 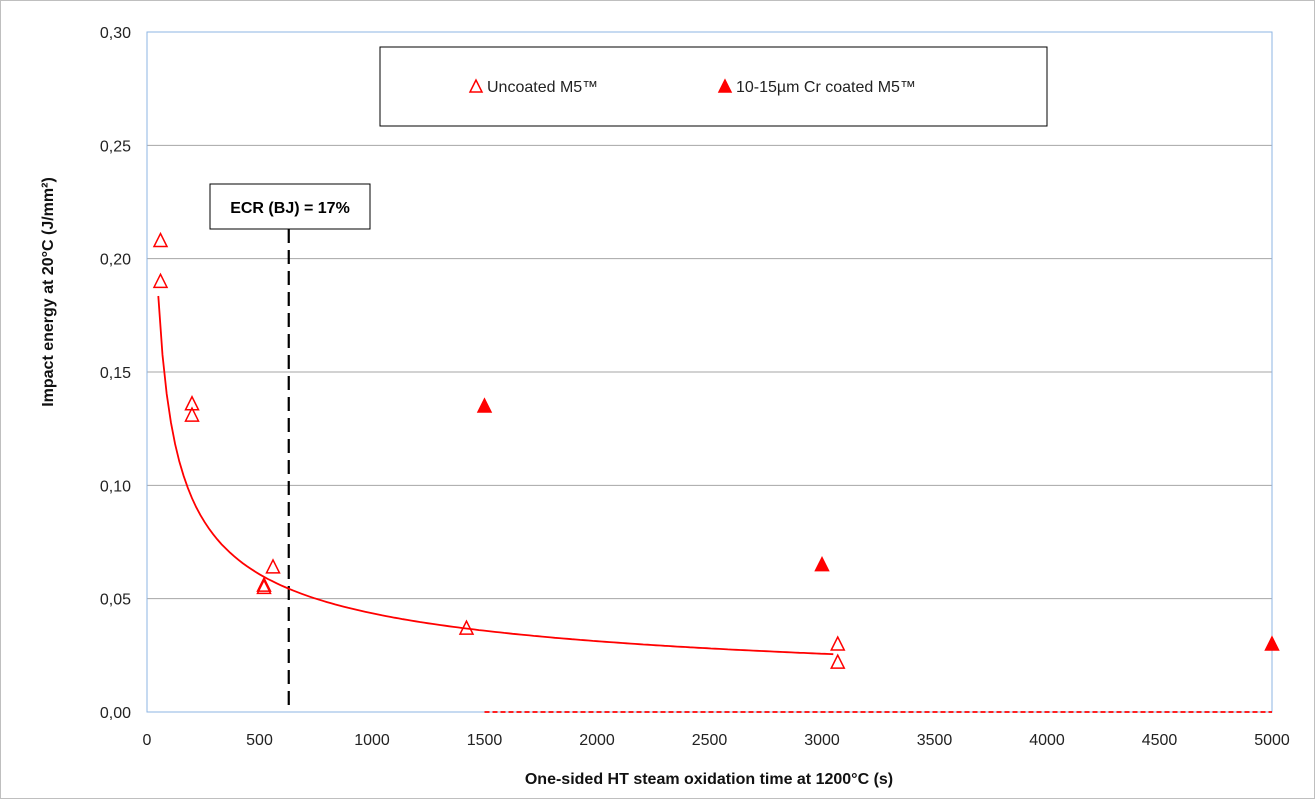 What do you see at coordinates (372, 740) in the screenshot?
I see `x-tick-label: 1000` at bounding box center [372, 740].